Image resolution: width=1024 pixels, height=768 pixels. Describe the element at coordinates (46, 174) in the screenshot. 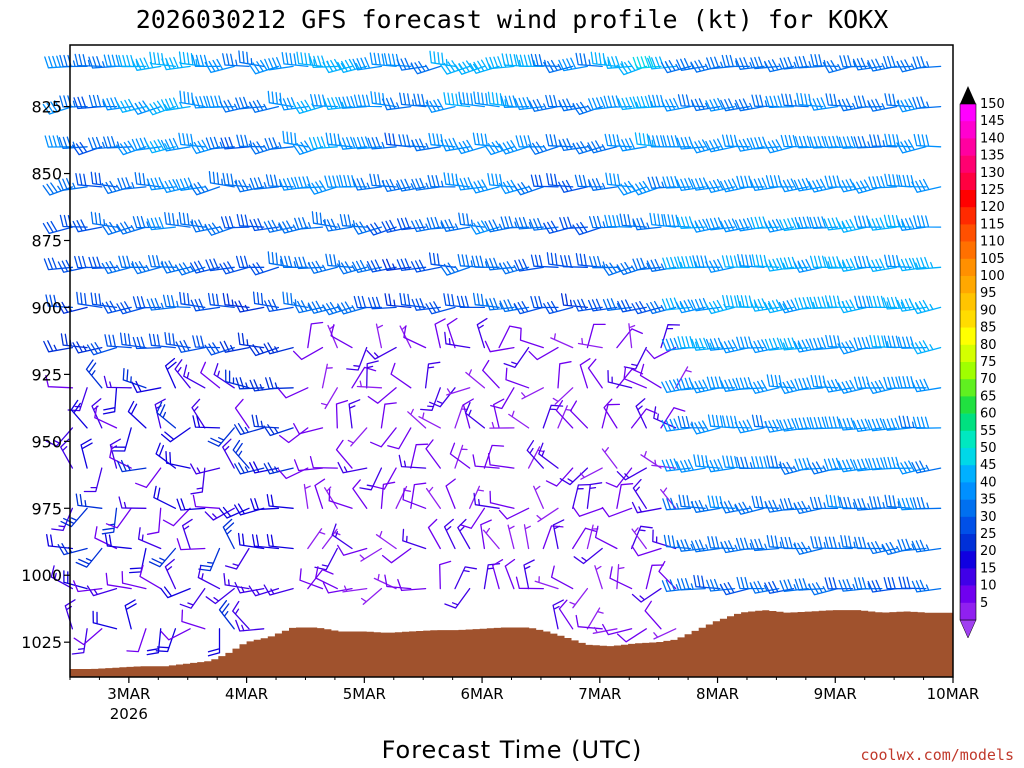

I see `y-tick-label: 850` at that location.